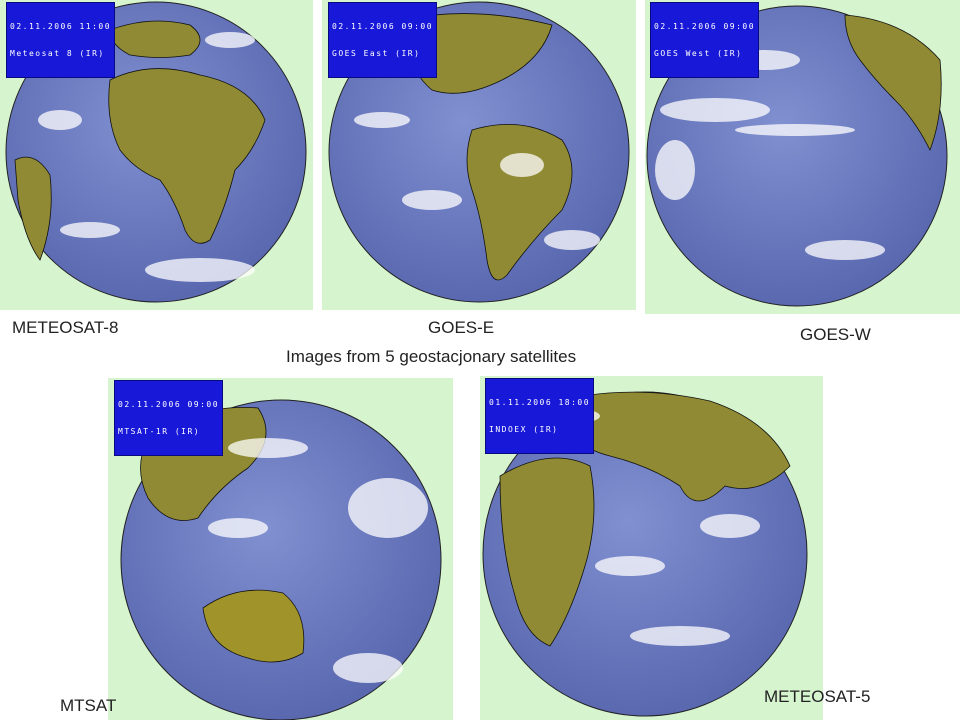 Image resolution: width=960 pixels, height=720 pixels. I want to click on stamp-satellite-id: Meteosat 8 (IR), so click(57, 53).